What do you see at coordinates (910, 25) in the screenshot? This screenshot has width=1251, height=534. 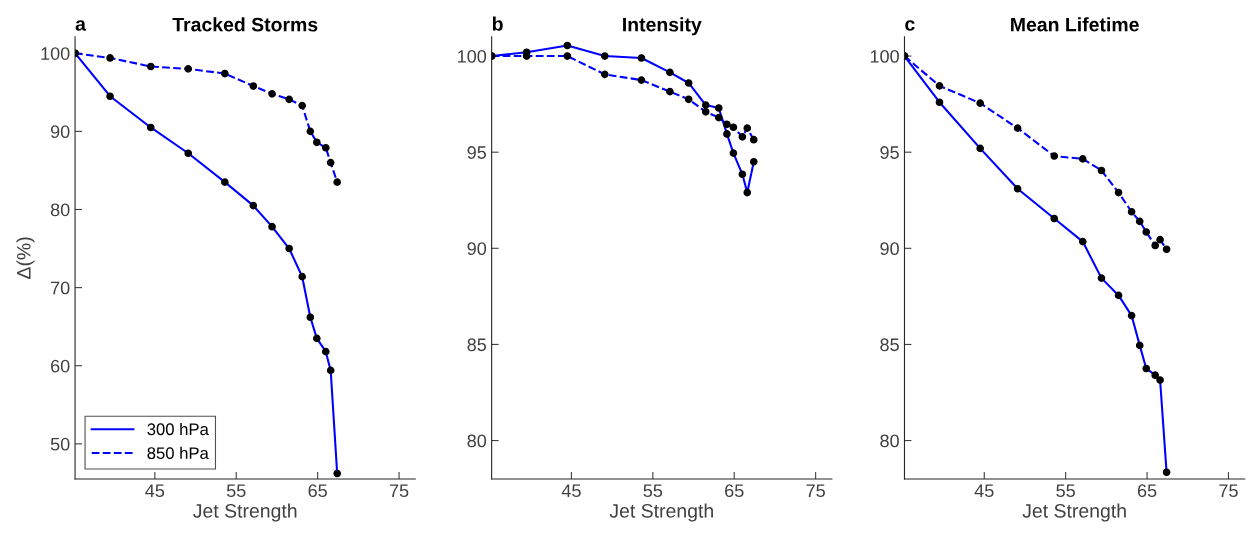 I see `text: c` at bounding box center [910, 25].